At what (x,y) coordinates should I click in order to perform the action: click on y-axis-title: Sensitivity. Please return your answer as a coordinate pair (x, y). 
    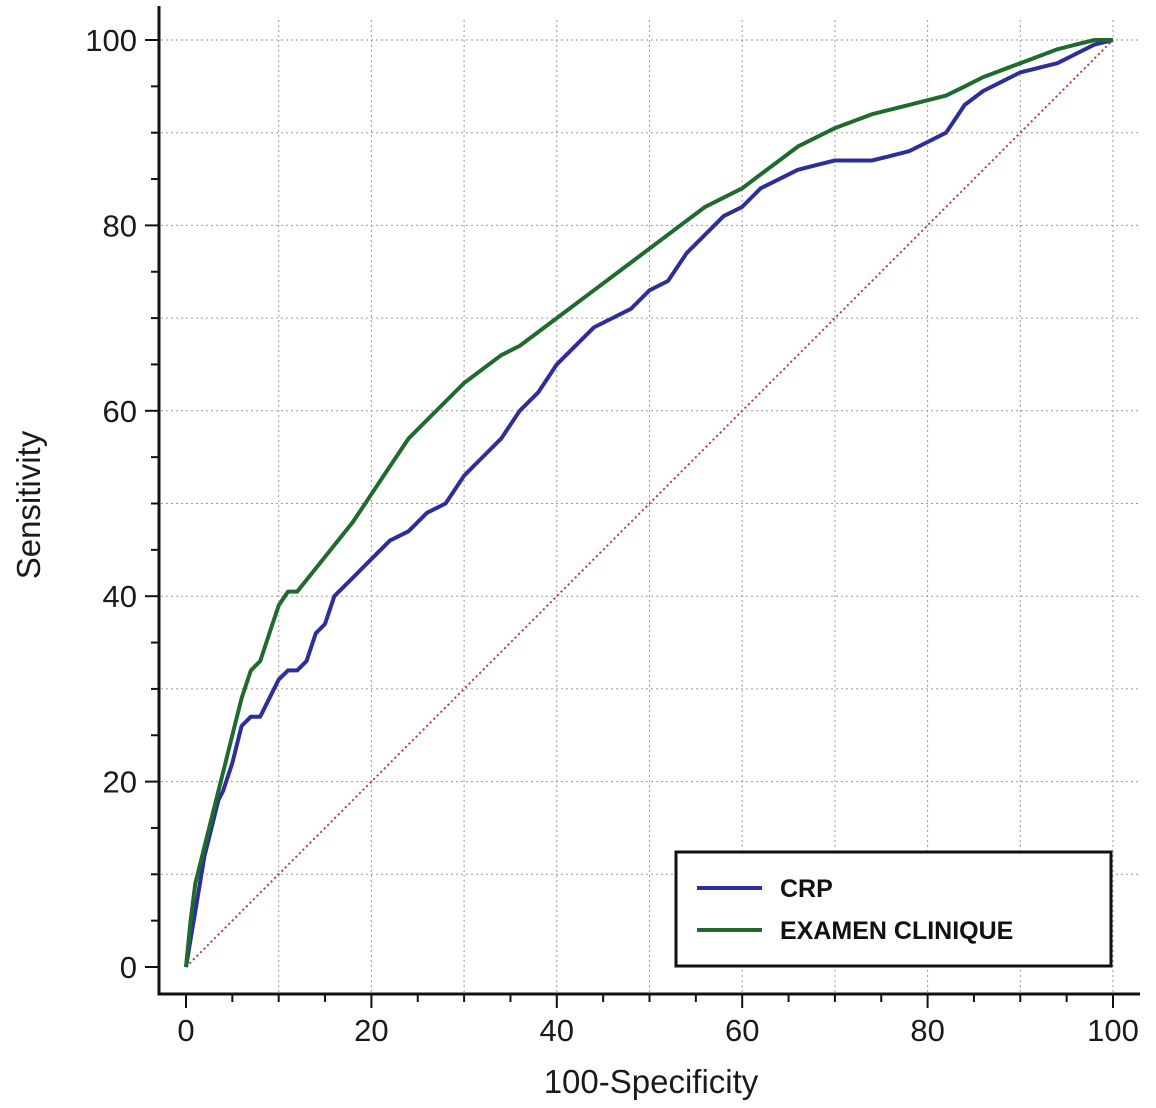
    Looking at the image, I should click on (28, 504).